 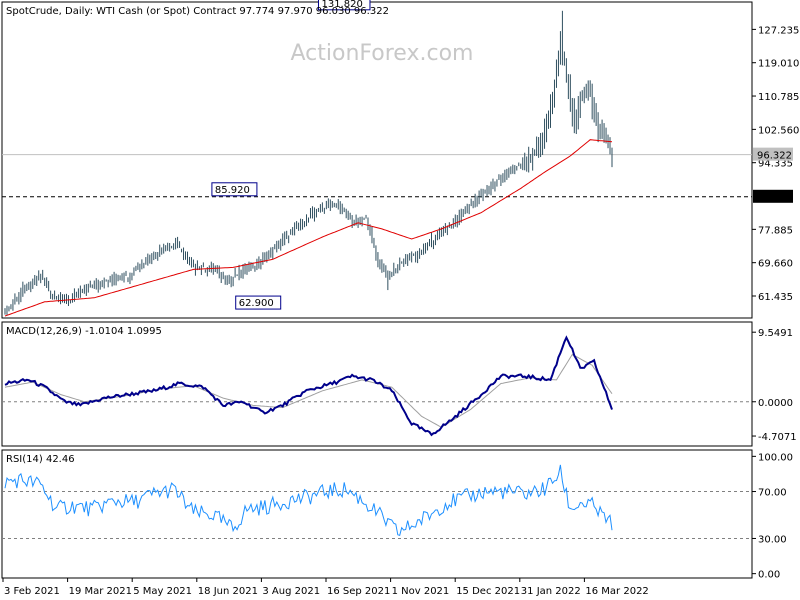 What do you see at coordinates (291, 591) in the screenshot?
I see `x-tick-label: 3 Aug 2021` at bounding box center [291, 591].